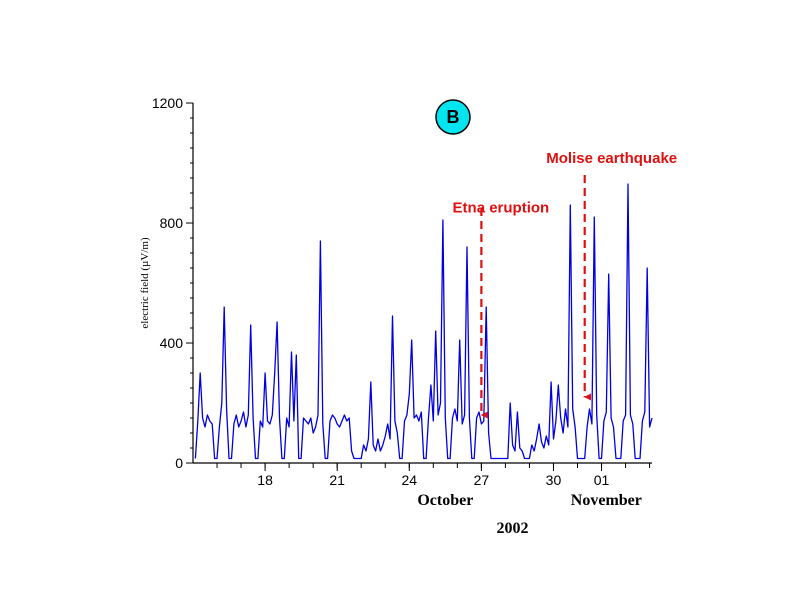 The height and width of the screenshot is (600, 800). Describe the element at coordinates (611, 158) in the screenshot. I see `annotation-label: Molise earthquake` at that location.